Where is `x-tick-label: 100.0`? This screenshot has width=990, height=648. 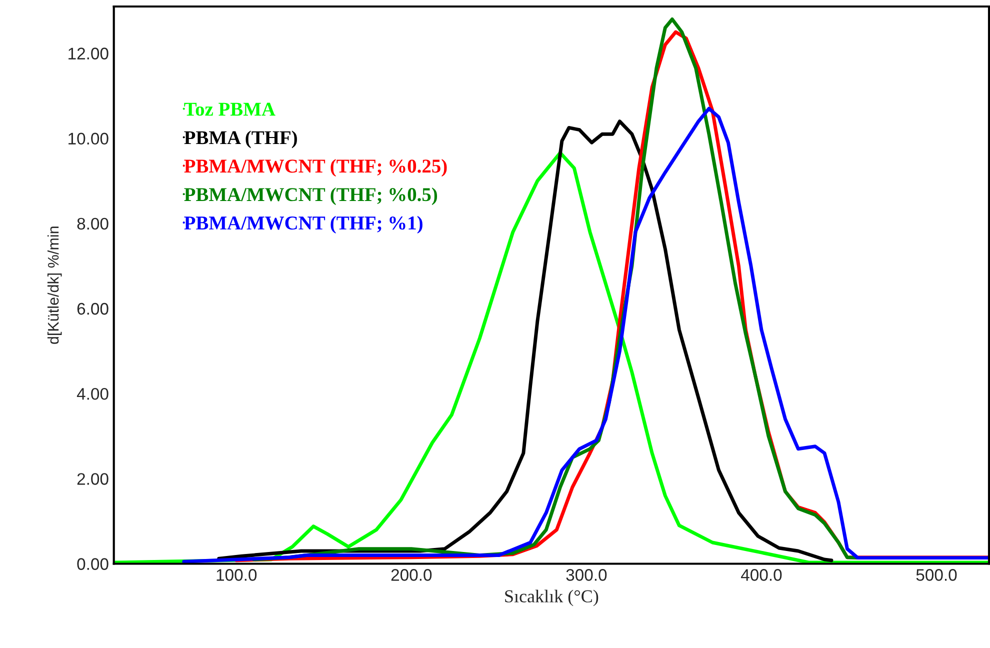 x-tick-label: 100.0 is located at coordinates (236, 575).